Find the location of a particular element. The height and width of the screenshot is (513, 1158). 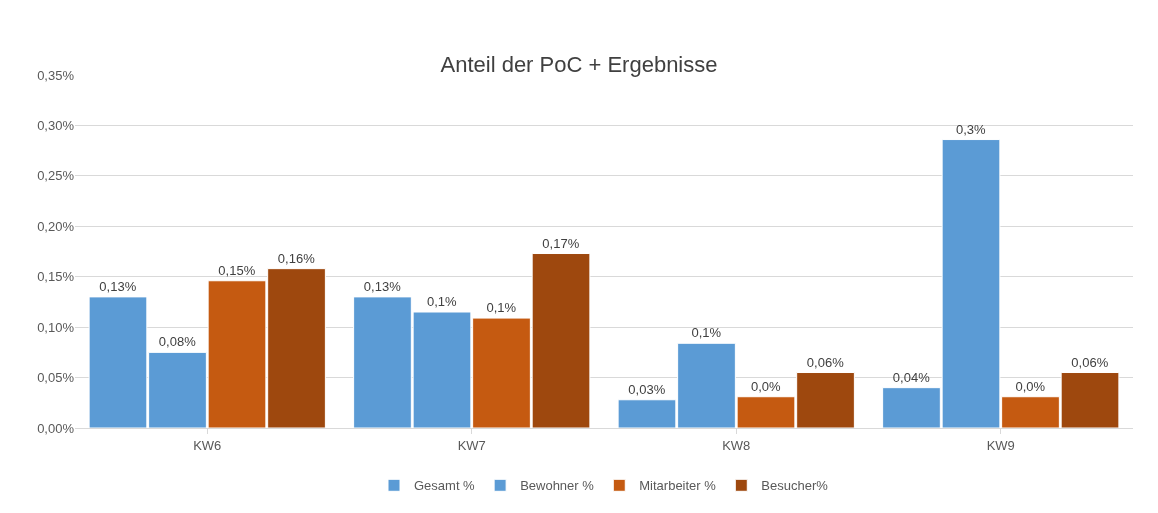

y-tick-label: 0,25% is located at coordinates (56, 176).